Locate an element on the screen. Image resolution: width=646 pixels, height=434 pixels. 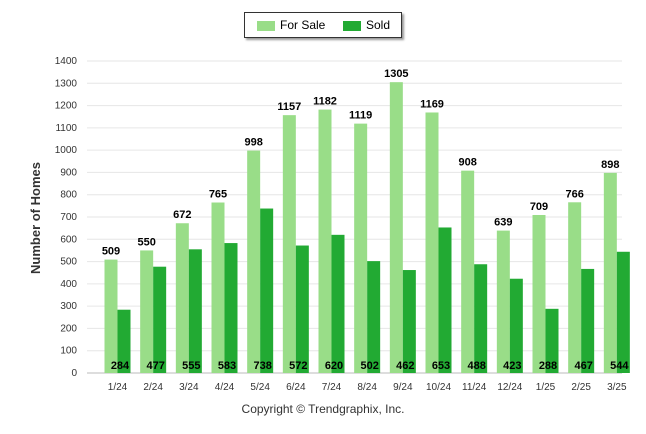
y-tick-label: 1400 is located at coordinates (66, 61).